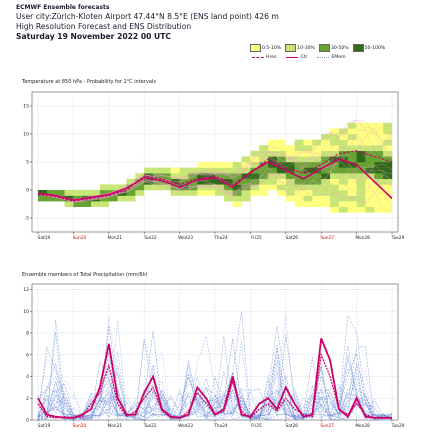 Image resolution: width=440 pixels, height=440 pixels. I want to click on temp-day-label: Tue29, so click(398, 238).